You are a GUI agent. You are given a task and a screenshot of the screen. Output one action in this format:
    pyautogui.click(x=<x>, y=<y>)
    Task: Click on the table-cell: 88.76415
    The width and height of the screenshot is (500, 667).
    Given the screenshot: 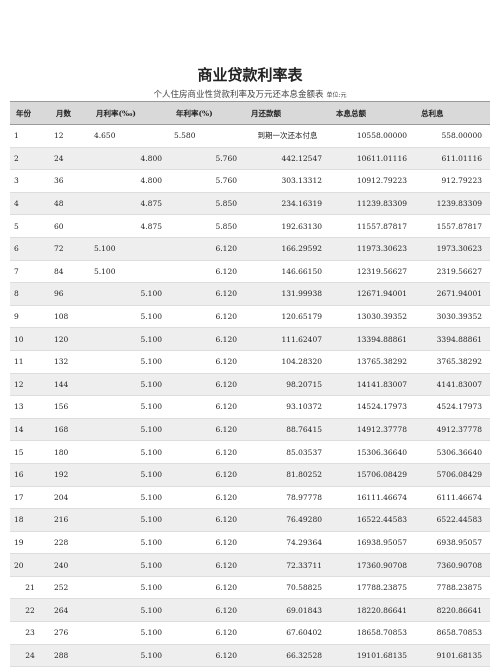 What is the action you would take?
    pyautogui.click(x=287, y=430)
    